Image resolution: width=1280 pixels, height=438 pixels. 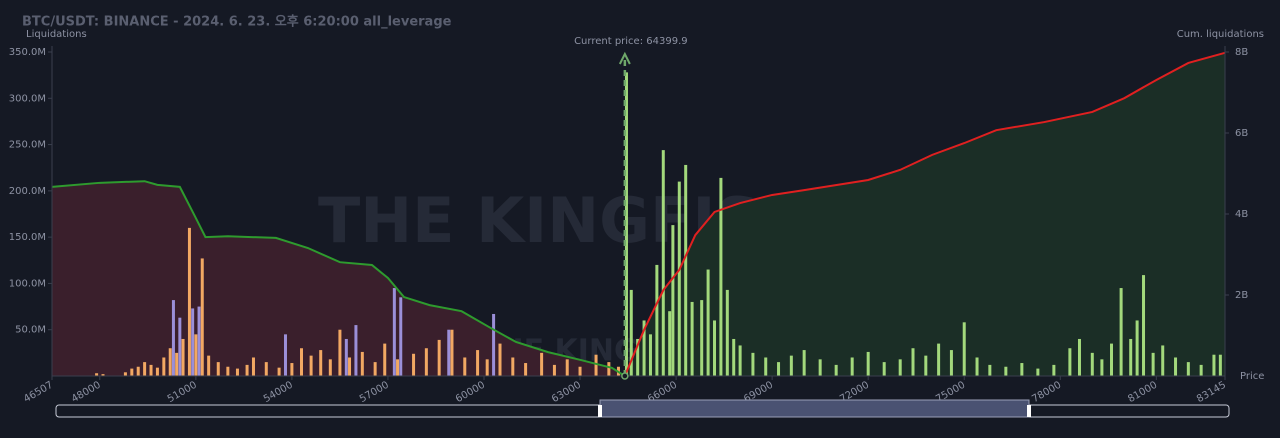 What do you see at coordinates (814, 408) in the screenshot?
I see `scroll-window` at bounding box center [814, 408].